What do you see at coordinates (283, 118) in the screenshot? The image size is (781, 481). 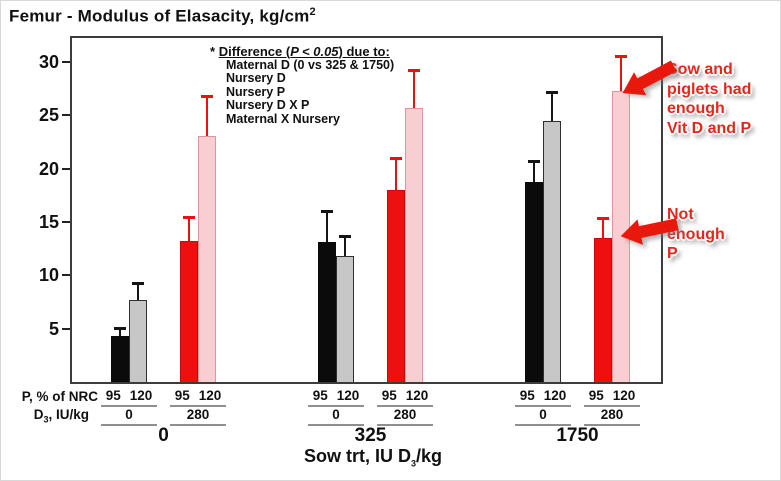 I see `legend-item: Maternal X Nursery` at bounding box center [283, 118].